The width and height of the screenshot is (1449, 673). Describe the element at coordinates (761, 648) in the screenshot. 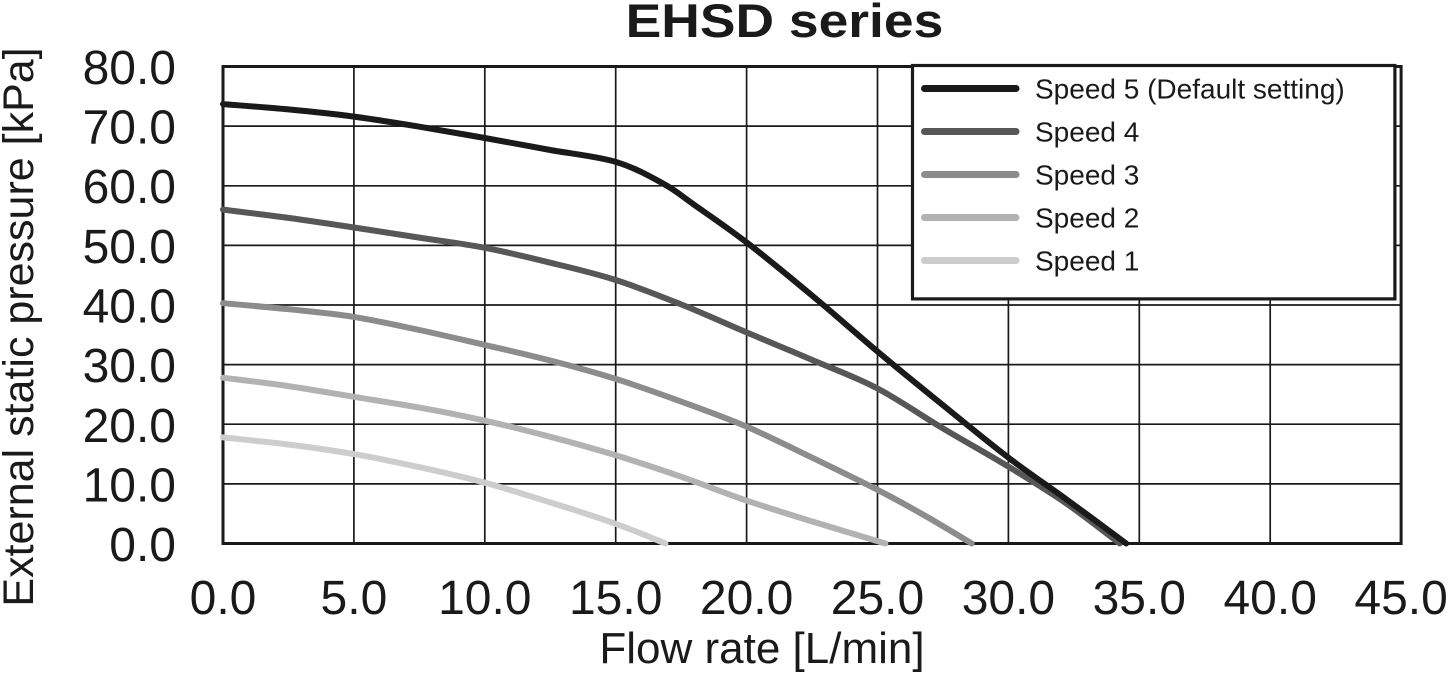

I see `svg-text: Flow rate [L/min]` at that location.